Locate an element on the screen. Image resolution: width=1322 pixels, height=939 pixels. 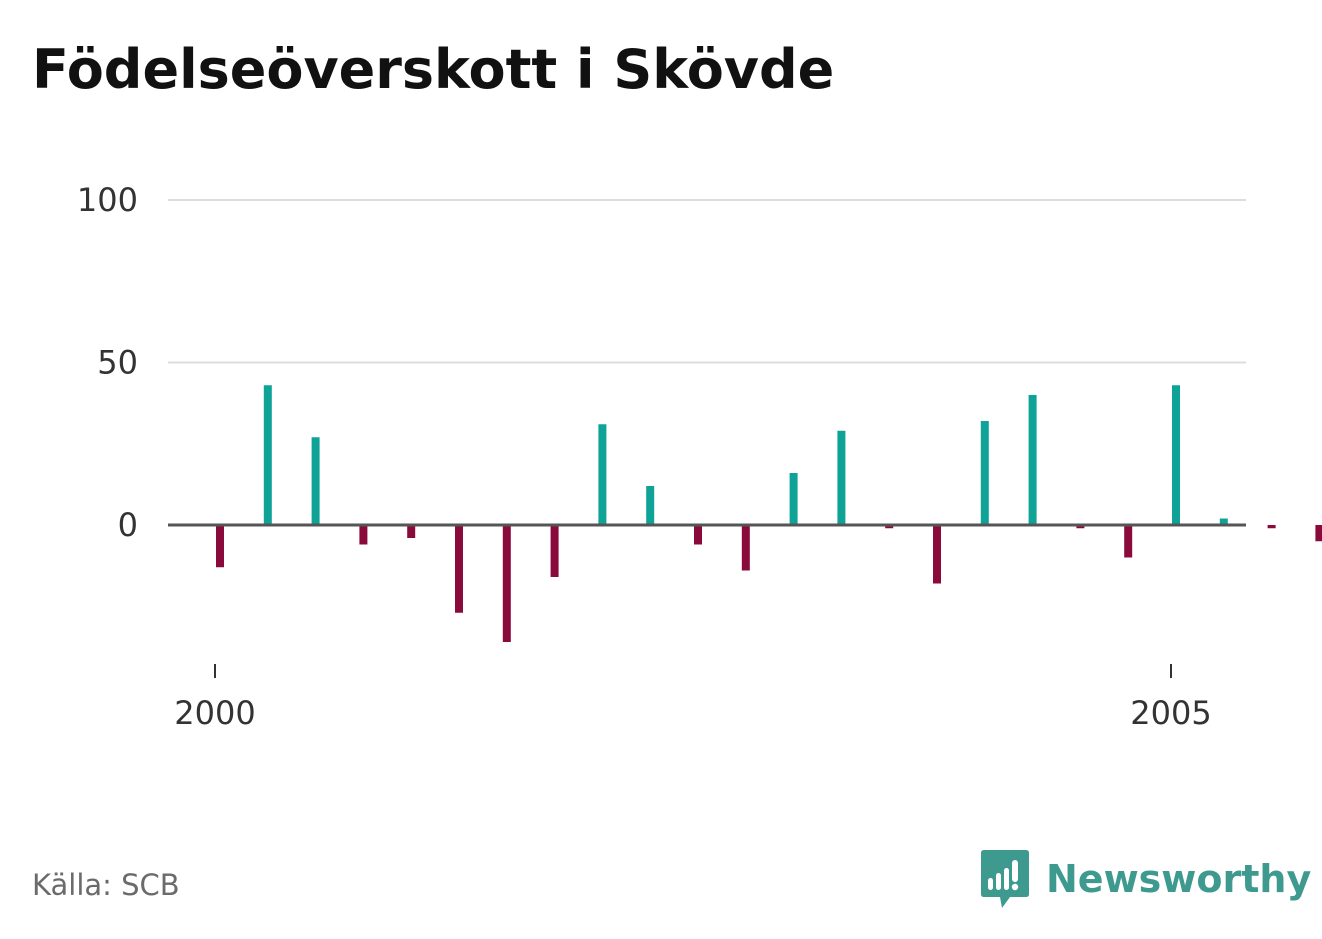
y-tick-label: 0 is located at coordinates (128, 525).